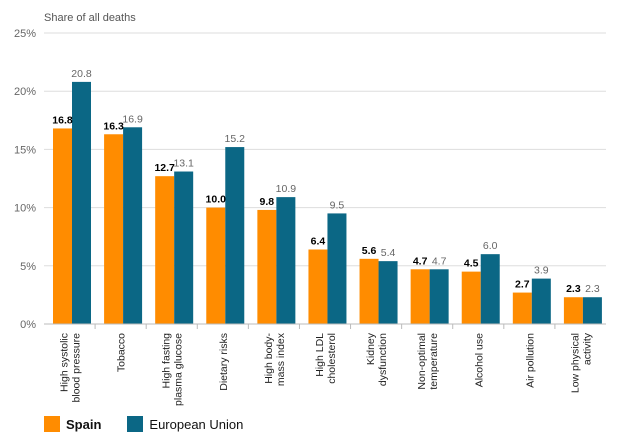 This screenshot has width=627, height=442. I want to click on legend-label-eu: European Union, so click(196, 424).